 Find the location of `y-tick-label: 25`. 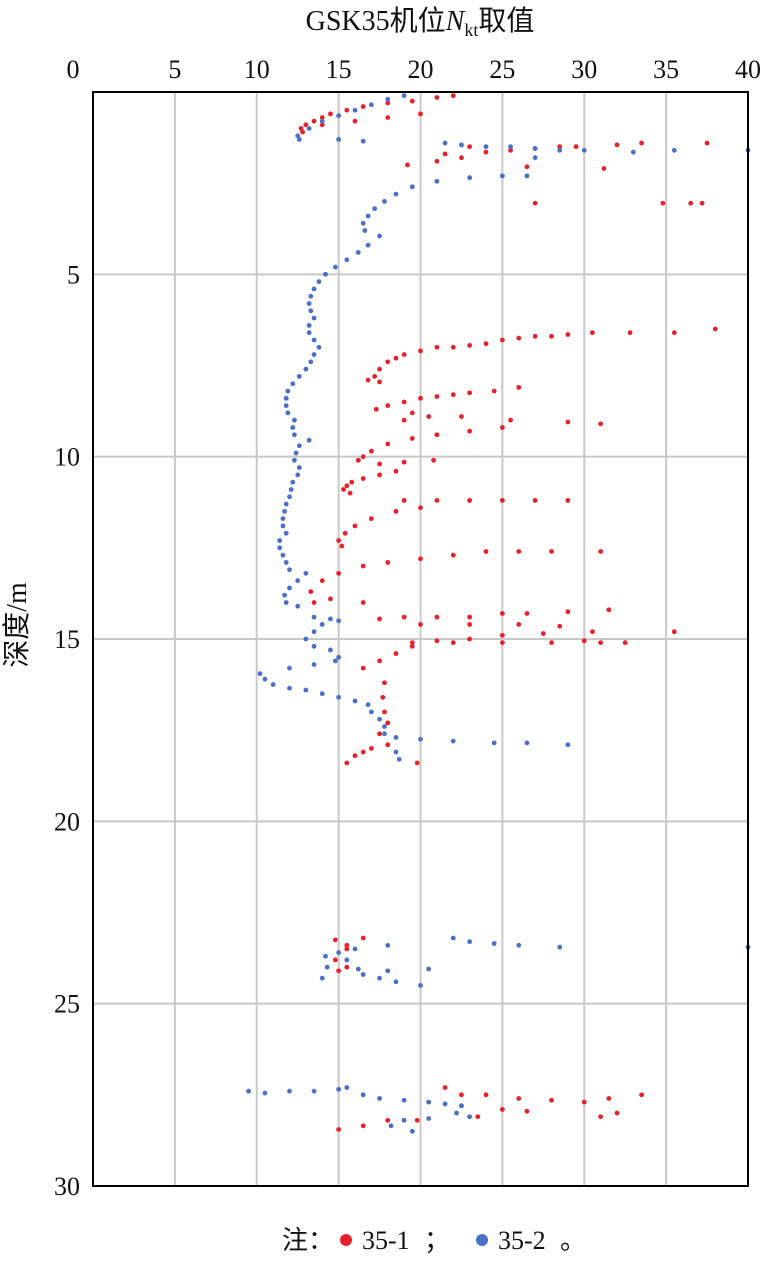

y-tick-label: 25 is located at coordinates (67, 1004).